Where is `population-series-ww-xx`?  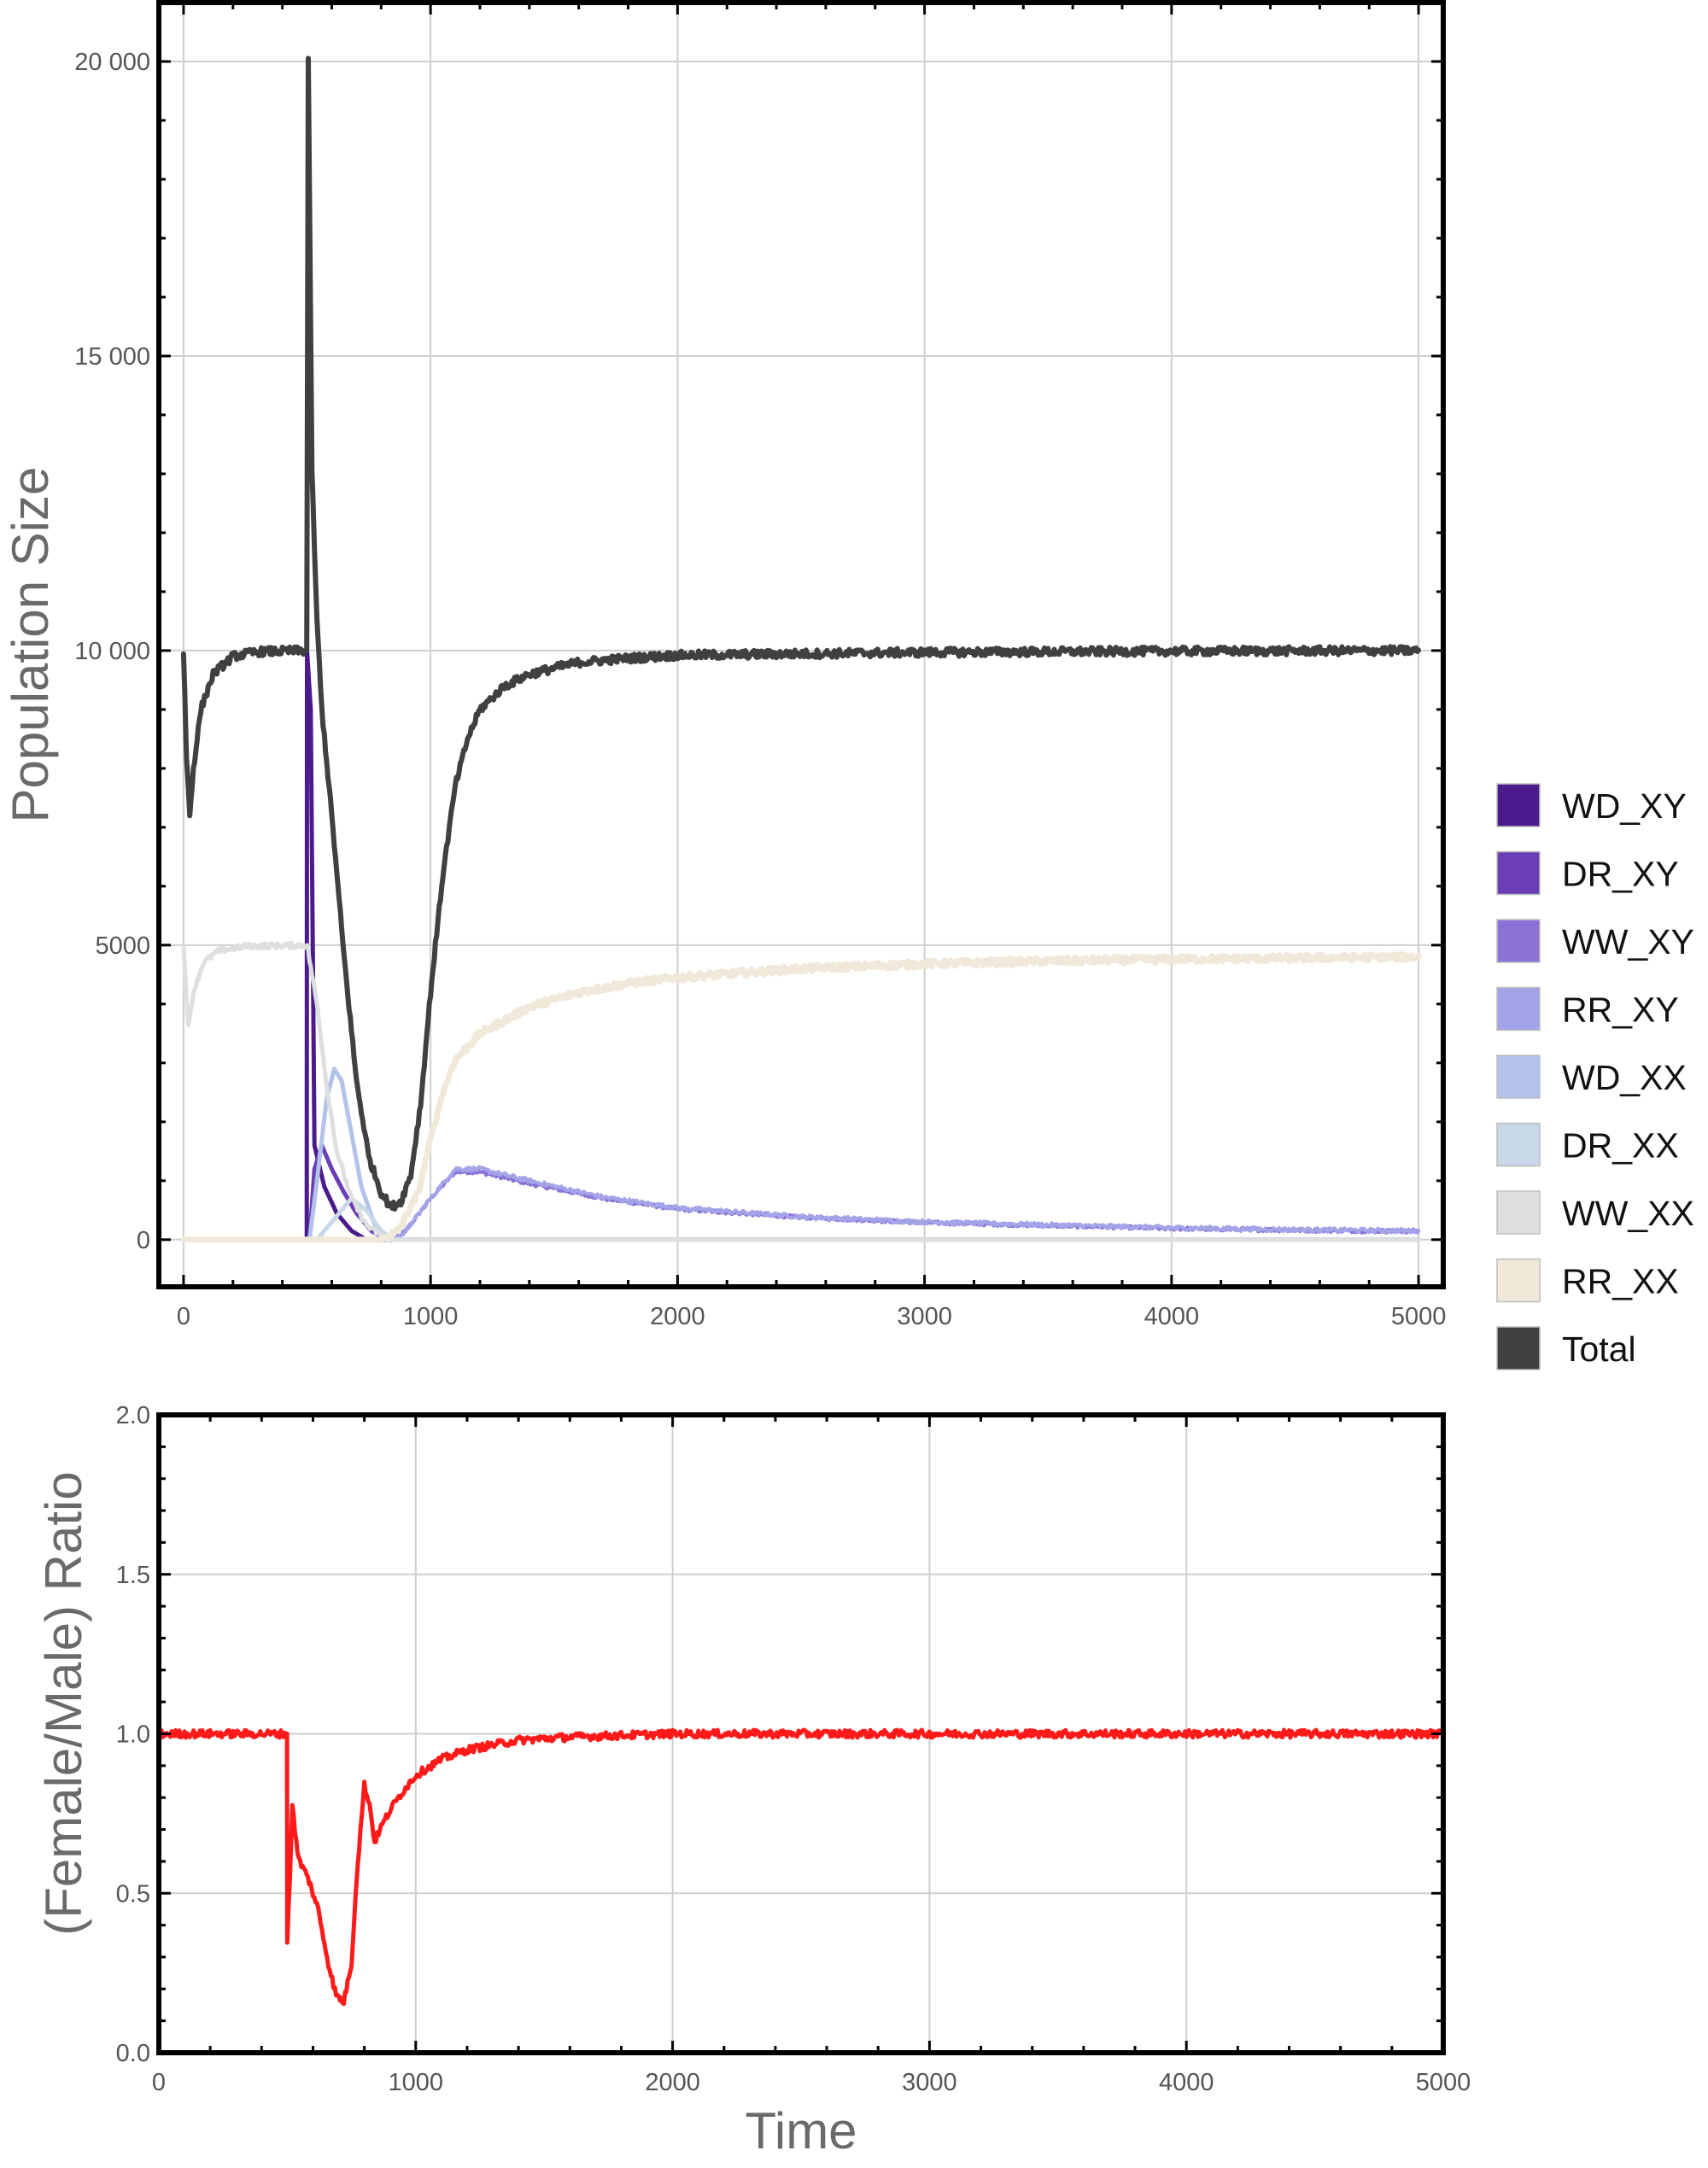 population-series-ww-xx is located at coordinates (801, 1091).